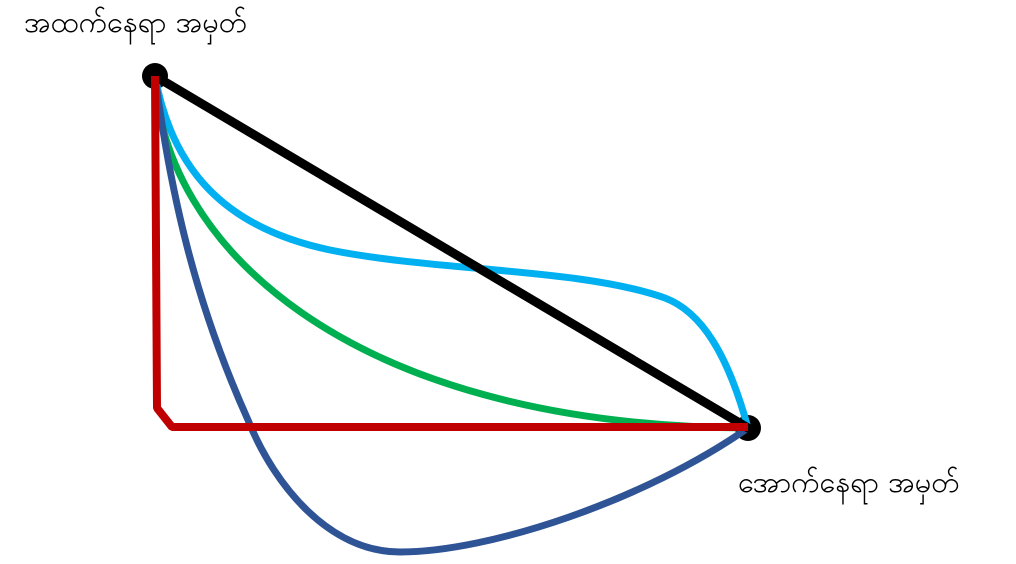 The image size is (1016, 564). I want to click on lower-point-label: အောက်နေရာ အမှတ်, so click(849, 482).